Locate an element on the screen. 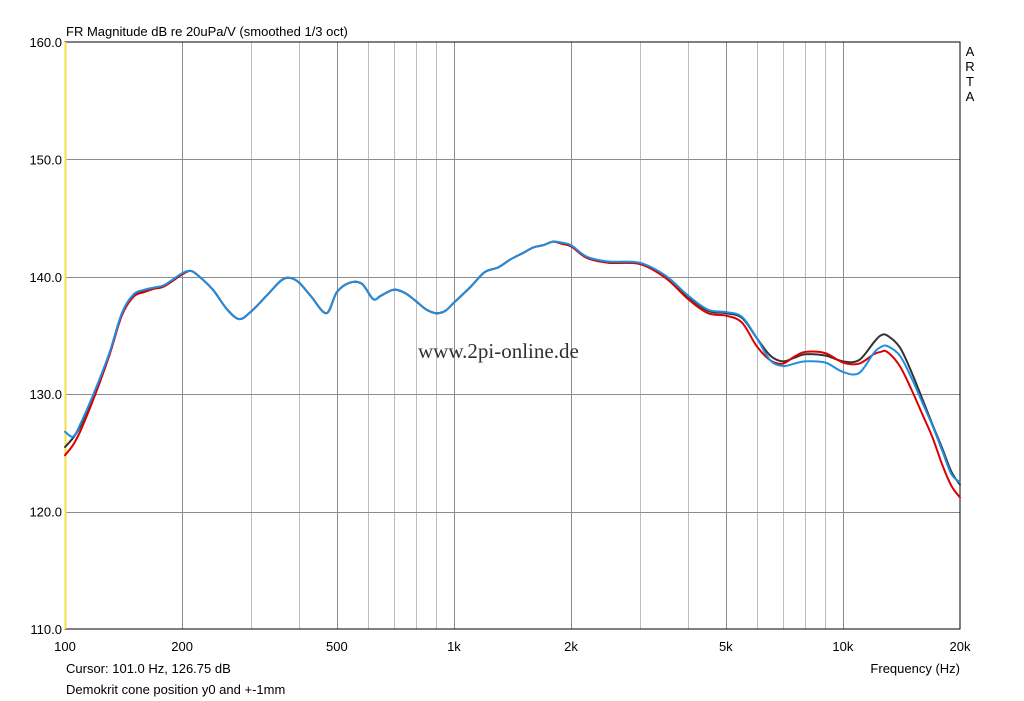 The image size is (1024, 701). x-tick-label: 2k is located at coordinates (571, 646).